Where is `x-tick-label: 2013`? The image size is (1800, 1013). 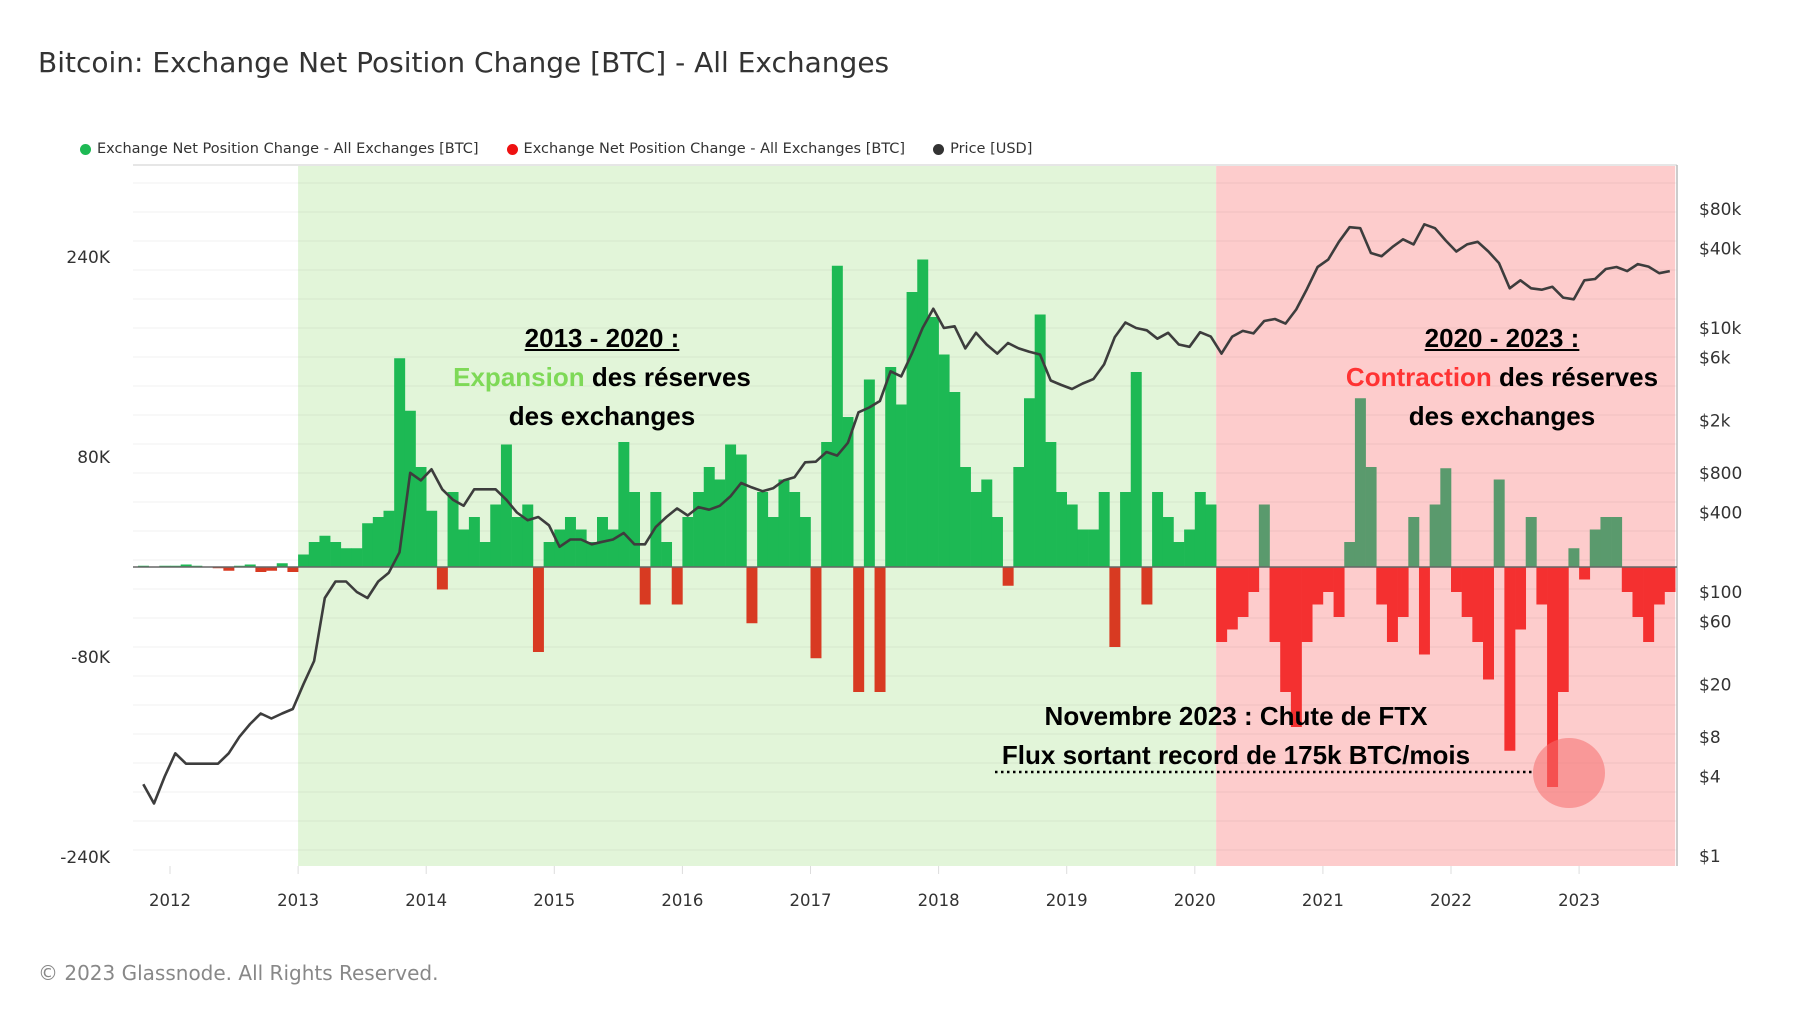
x-tick-label: 2013 is located at coordinates (298, 900).